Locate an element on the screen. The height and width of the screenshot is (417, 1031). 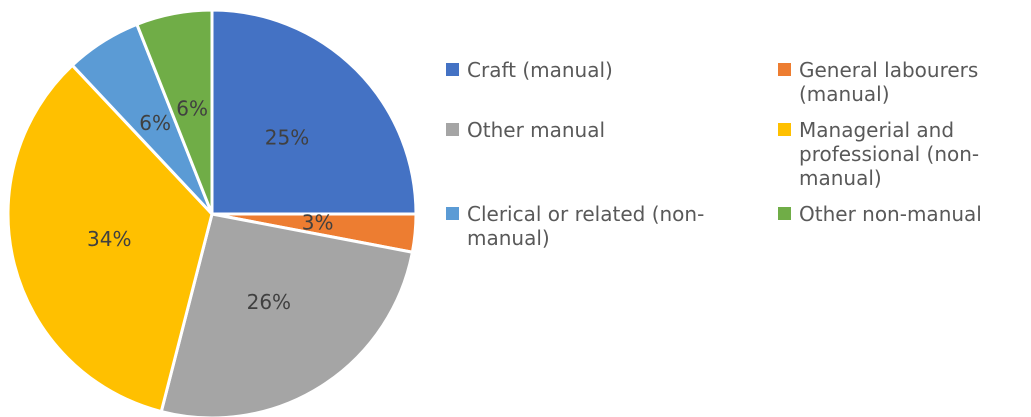
legend-item: Other manual is located at coordinates (612, 154).